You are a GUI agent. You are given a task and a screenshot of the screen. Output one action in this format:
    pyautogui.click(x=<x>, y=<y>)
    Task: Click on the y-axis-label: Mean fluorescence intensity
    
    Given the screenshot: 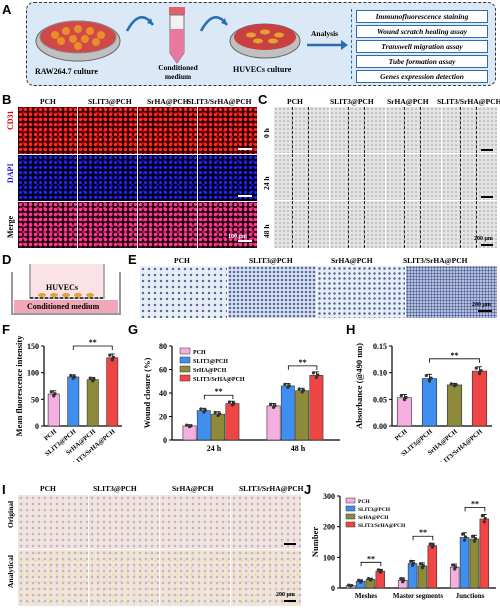 What is the action you would take?
    pyautogui.click(x=19, y=386)
    